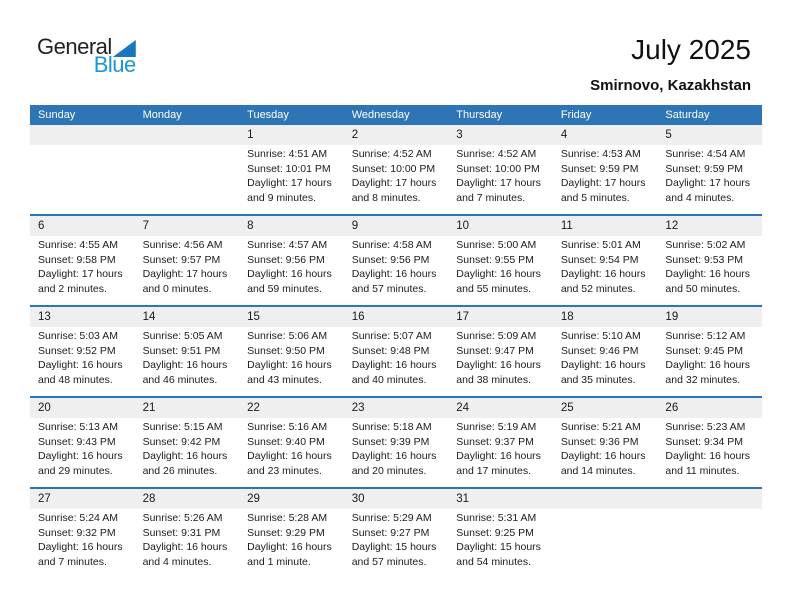 The image size is (792, 612). I want to click on sunset-text: Sunset: 9:25 PM, so click(495, 532).